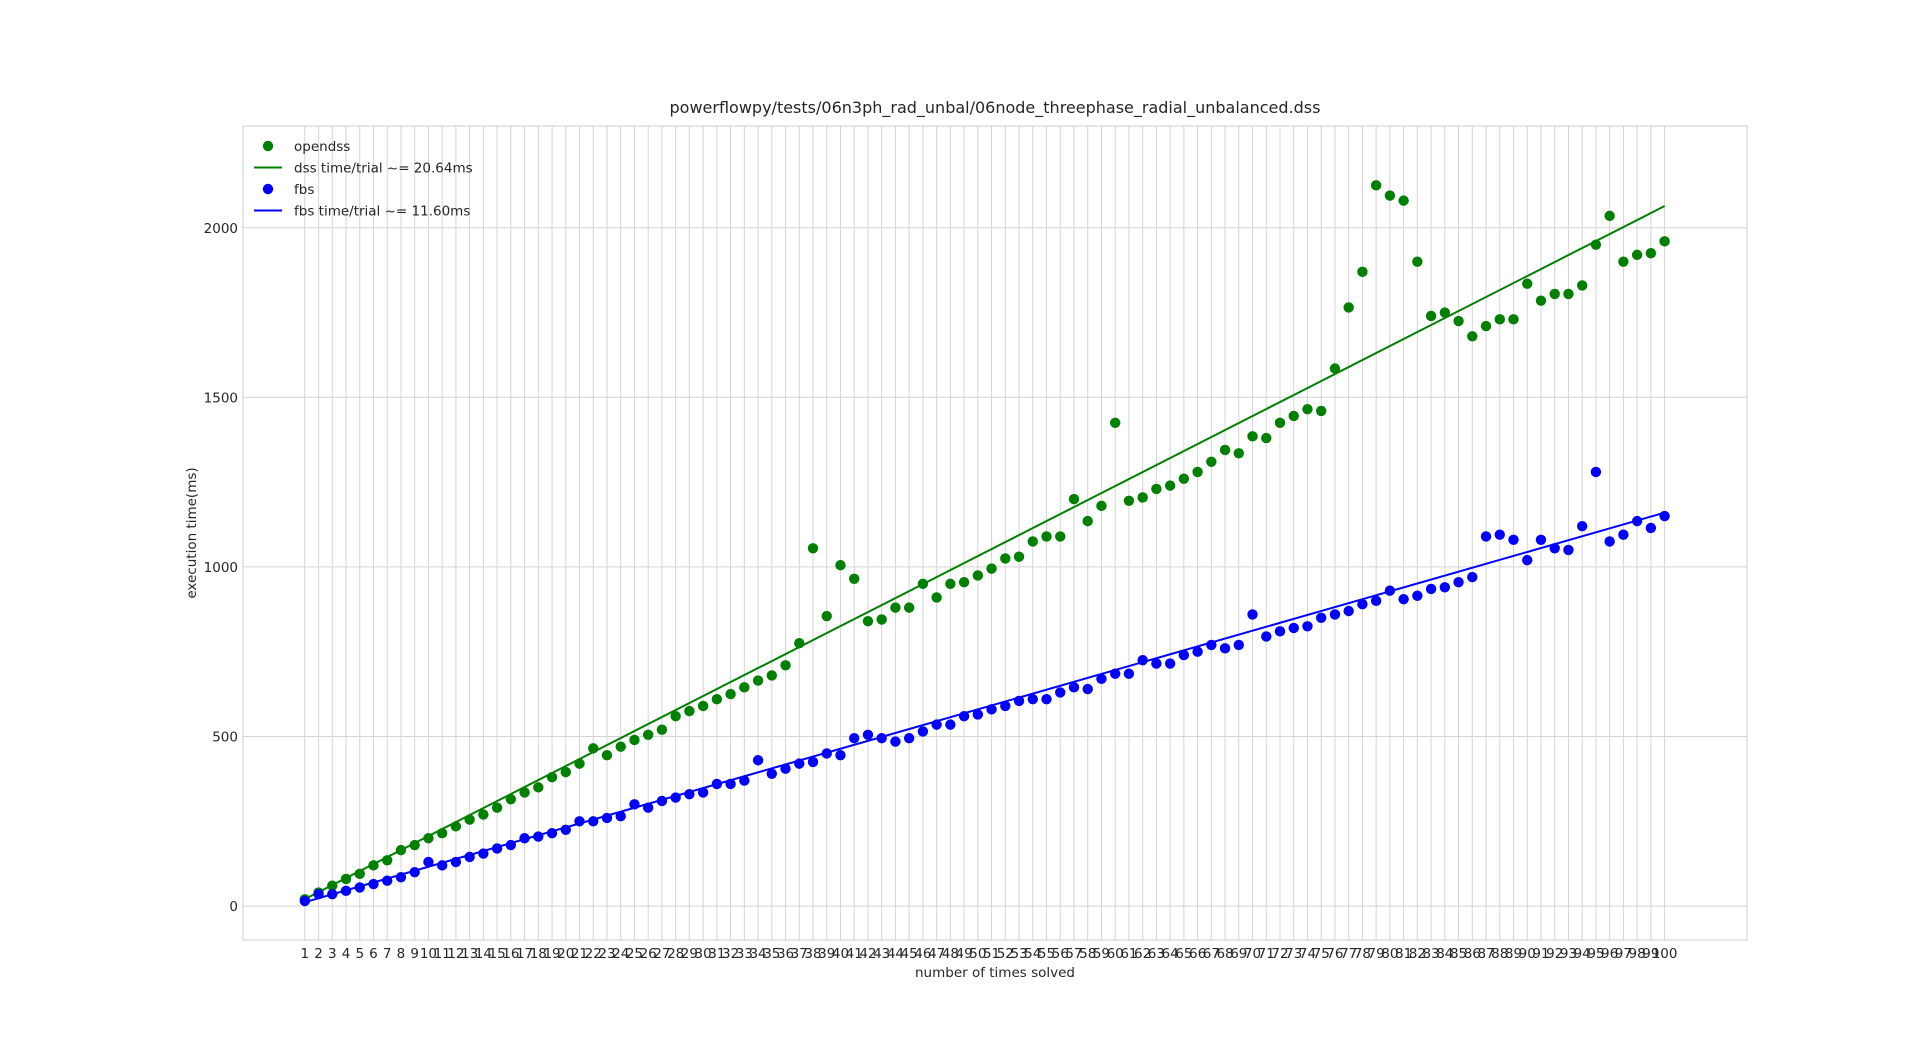 This screenshot has width=1920, height=1048. What do you see at coordinates (812, 954) in the screenshot?
I see `x-tick-label: 38` at bounding box center [812, 954].